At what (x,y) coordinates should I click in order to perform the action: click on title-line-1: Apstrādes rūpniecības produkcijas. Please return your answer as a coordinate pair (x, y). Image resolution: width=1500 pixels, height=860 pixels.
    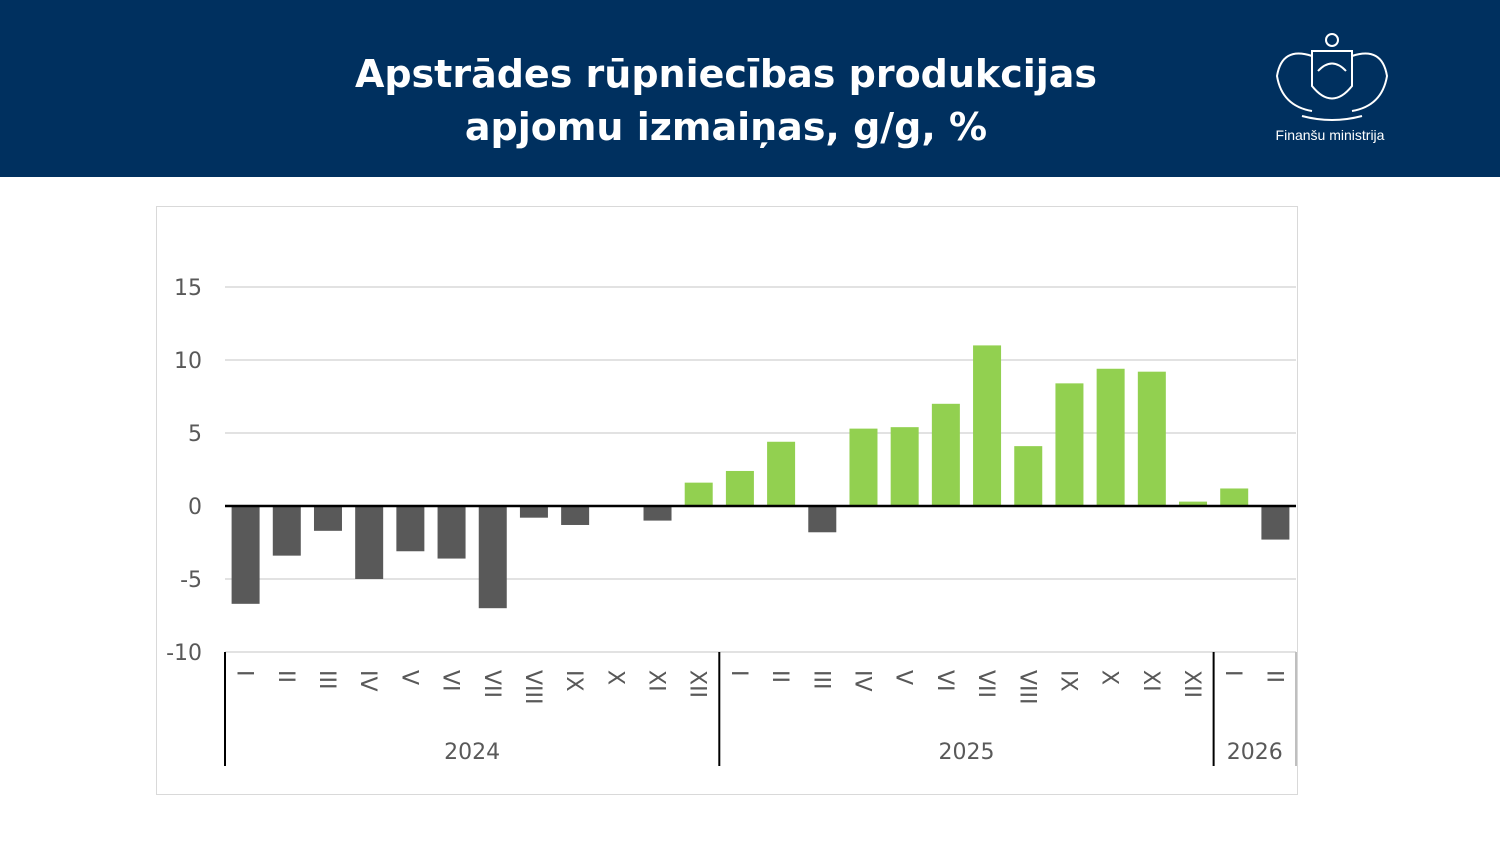
    Looking at the image, I should click on (726, 74).